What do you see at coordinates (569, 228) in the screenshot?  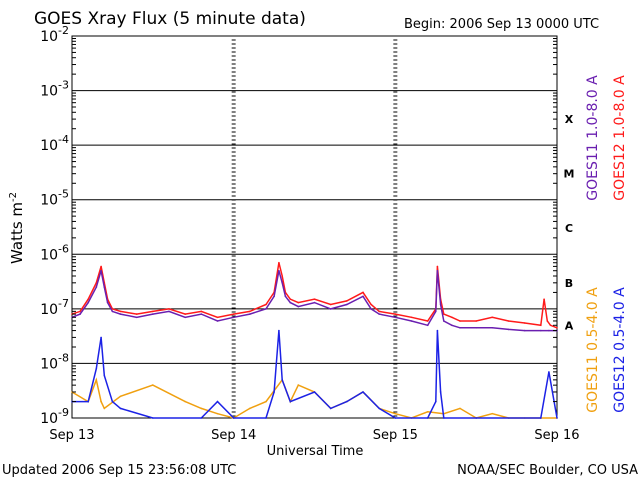 I see `flare-class-label: C` at bounding box center [569, 228].